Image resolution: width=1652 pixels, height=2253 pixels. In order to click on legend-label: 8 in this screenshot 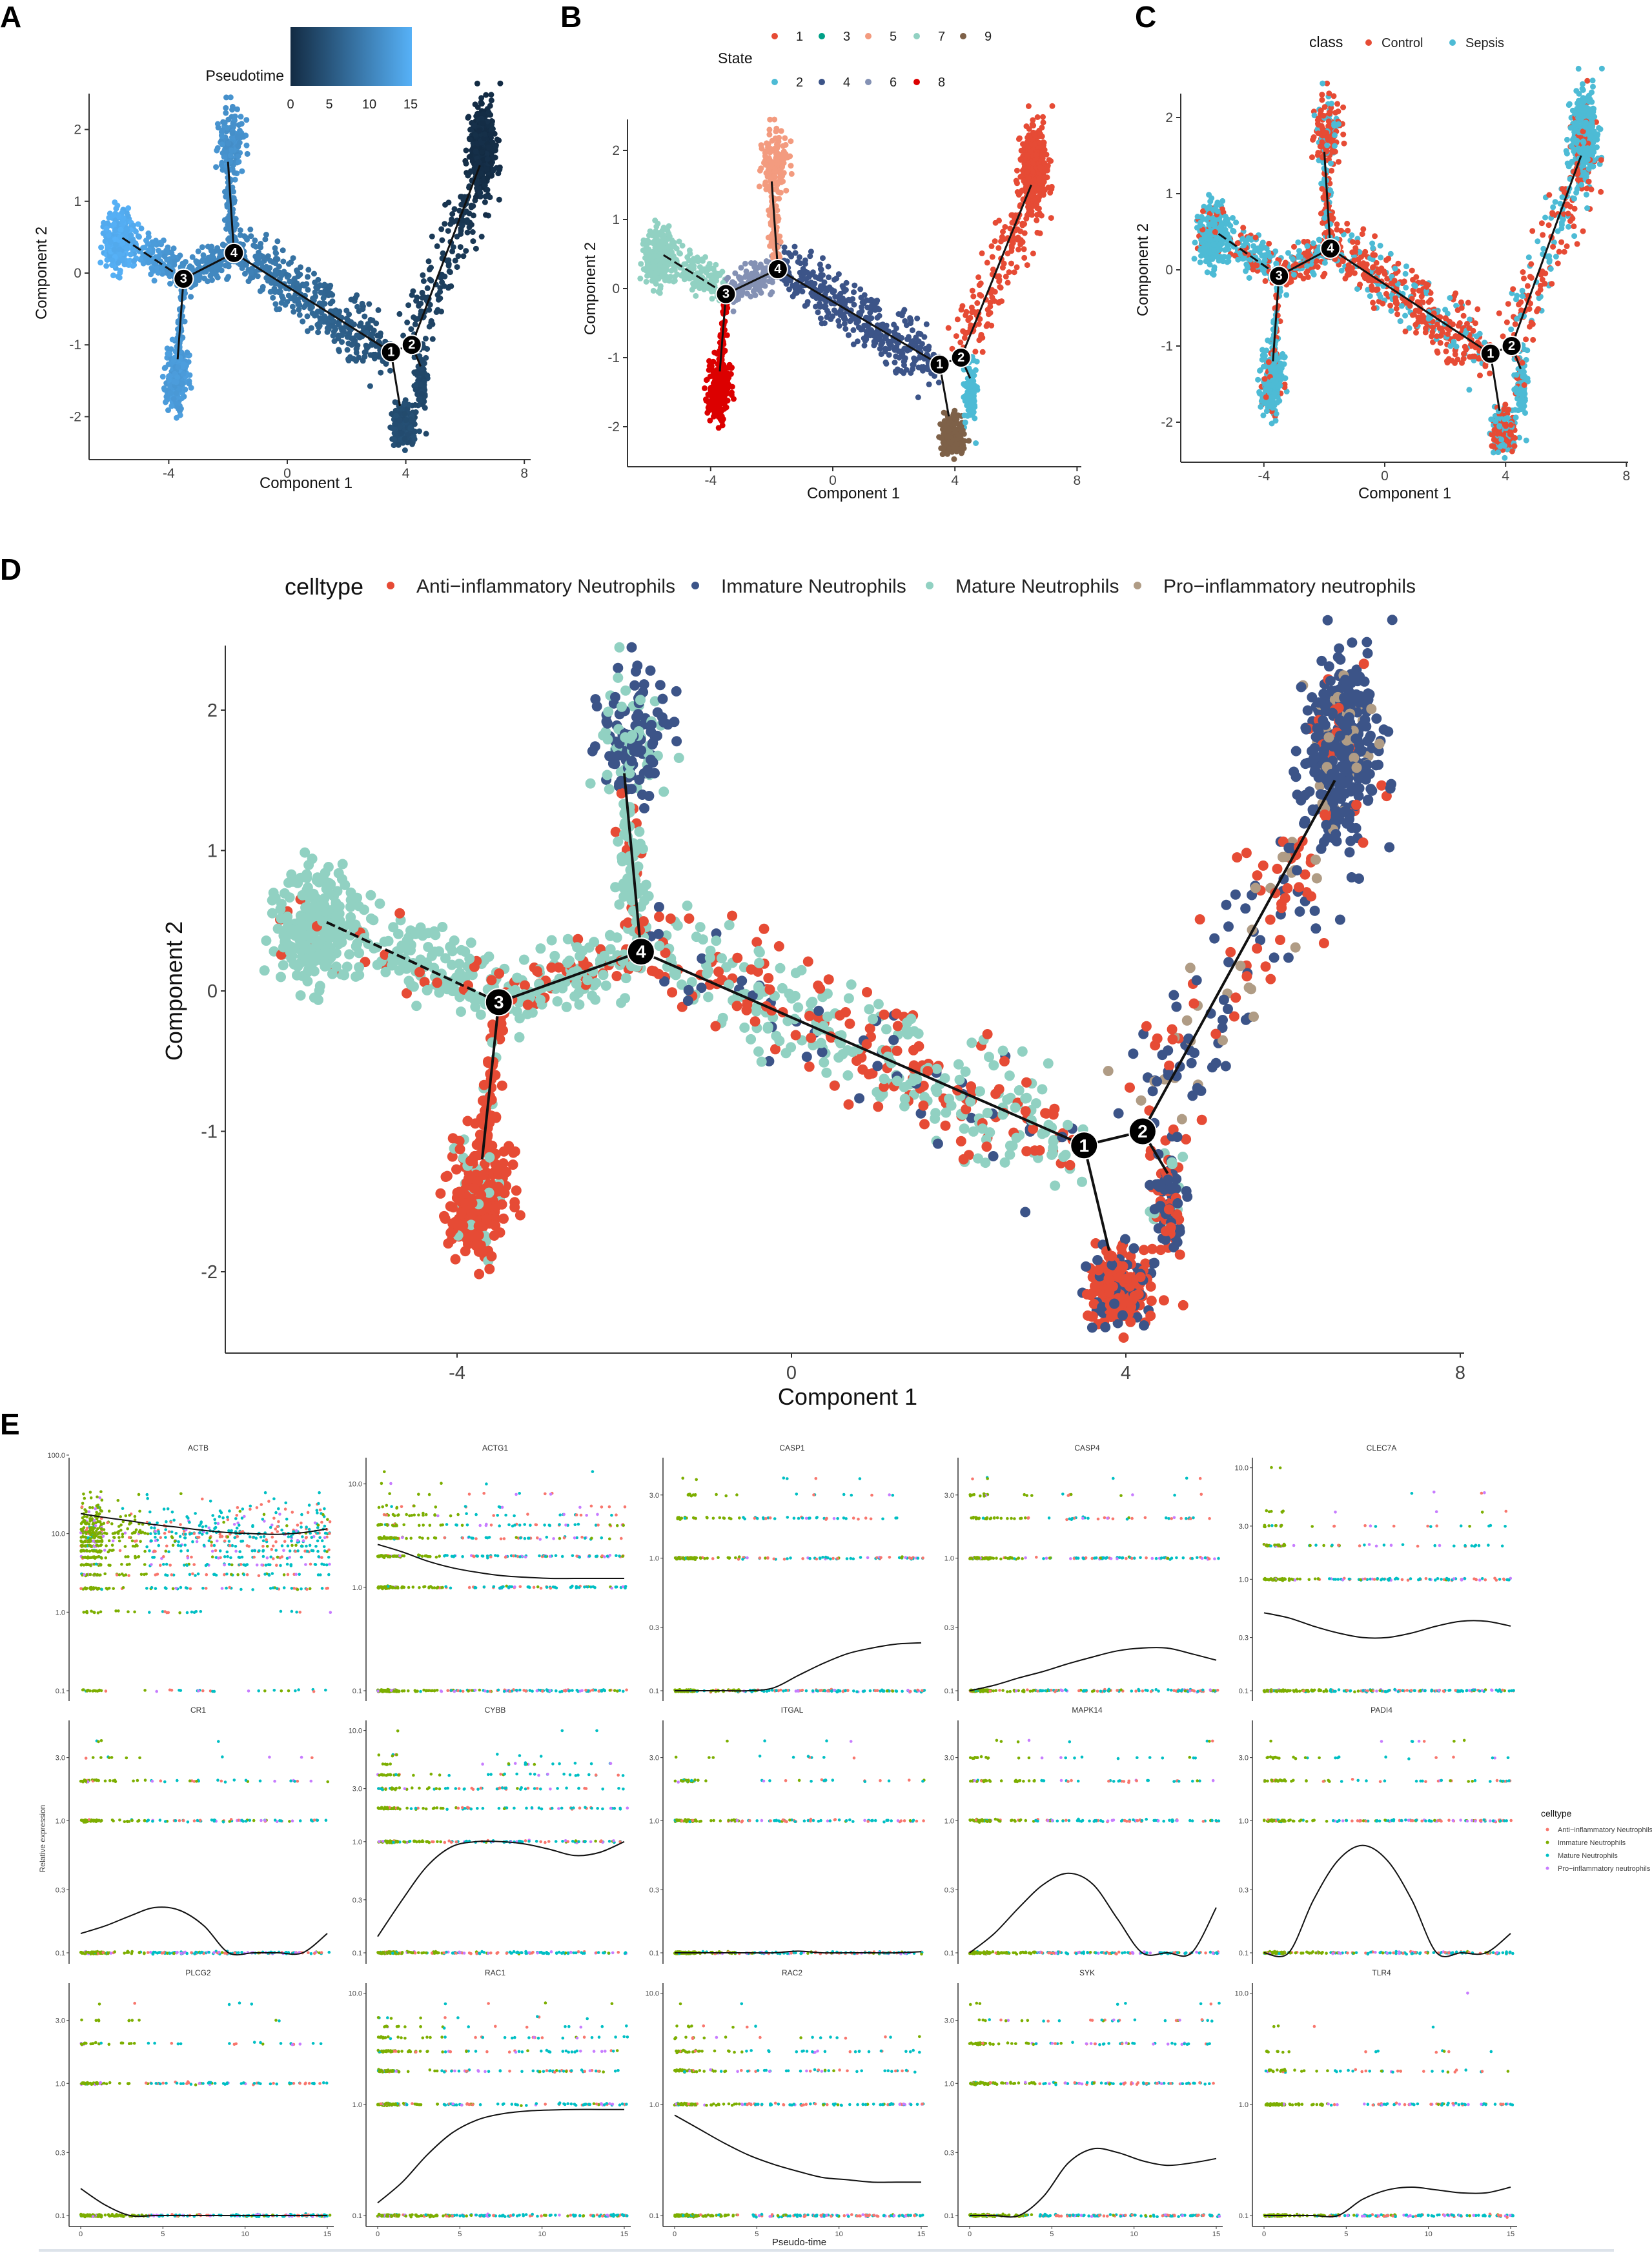, I will do `click(941, 83)`.